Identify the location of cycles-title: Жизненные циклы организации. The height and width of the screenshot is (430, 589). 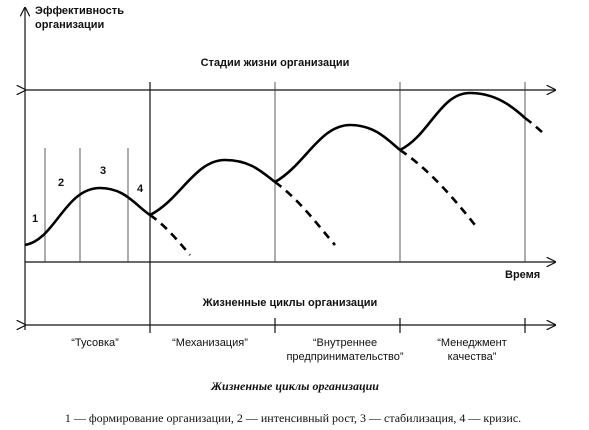
(290, 303).